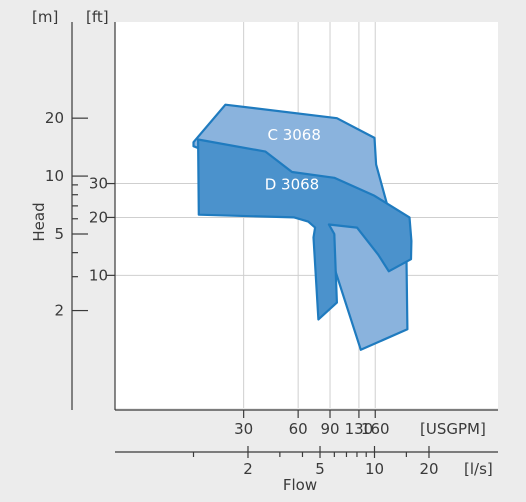 The image size is (526, 502). I want to click on x-tick-label-usgpm-60: 60, so click(298, 429).